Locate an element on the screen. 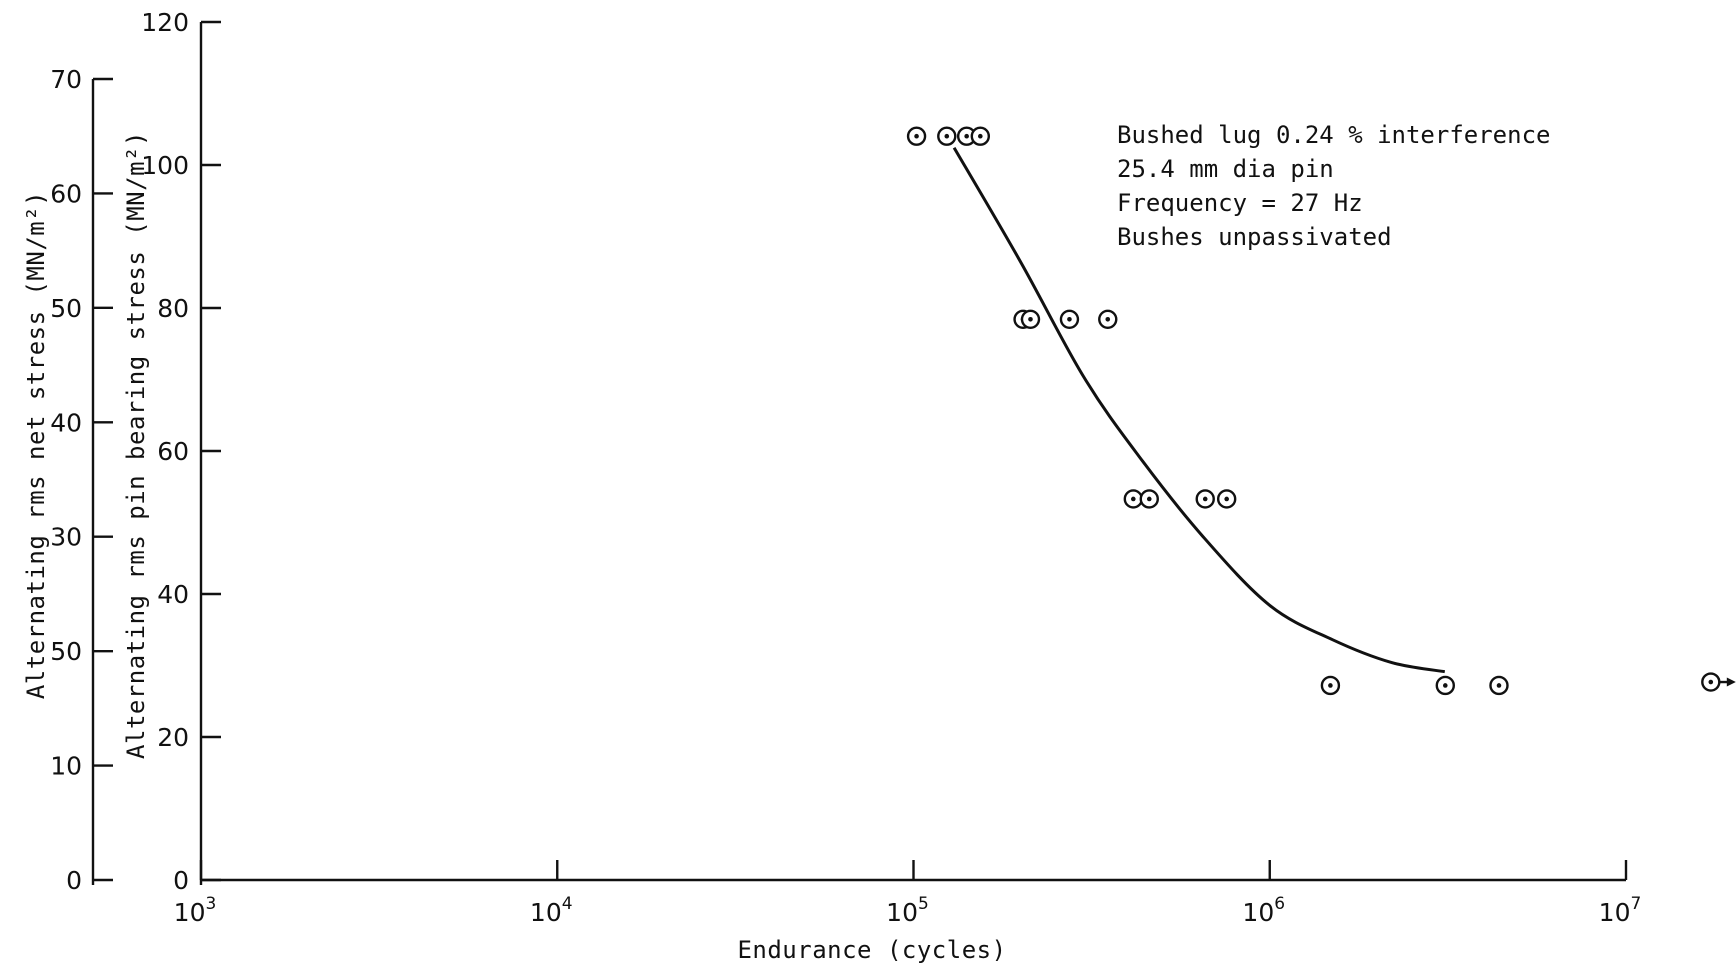  x-tick-label: 10⁷ is located at coordinates (1620, 910).